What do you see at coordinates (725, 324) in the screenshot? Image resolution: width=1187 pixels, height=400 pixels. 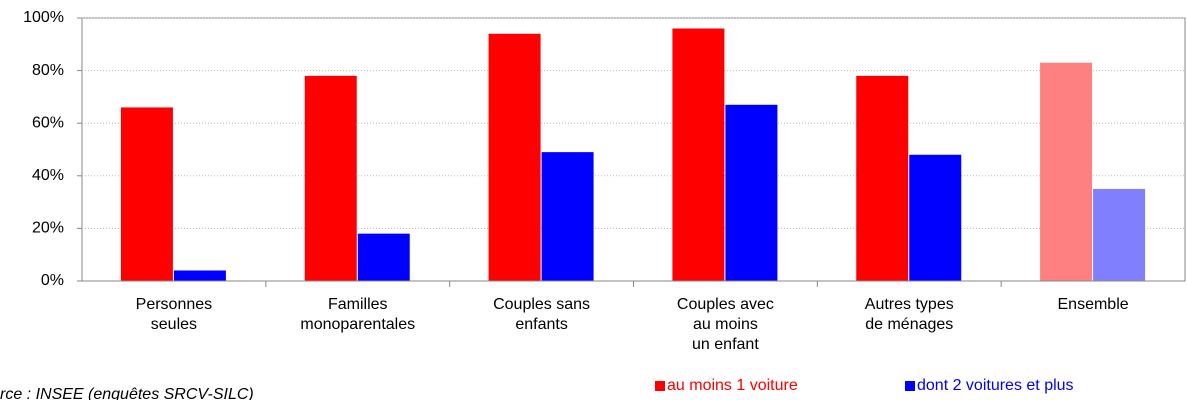 I see `x-tick-label: Couples avec au moins un enfant` at bounding box center [725, 324].